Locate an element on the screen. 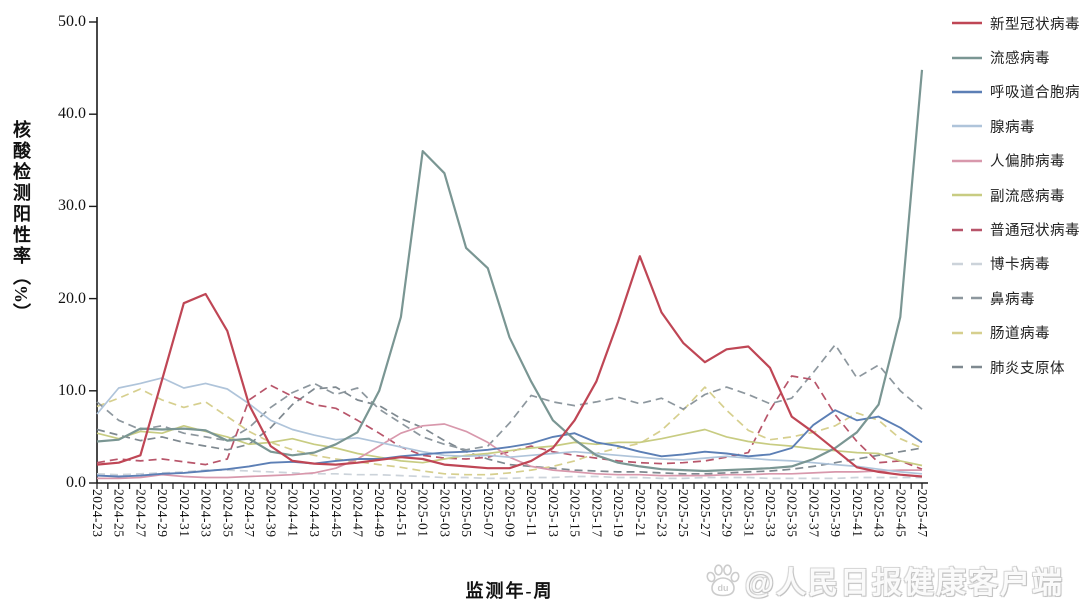 The image size is (1080, 608). x-tick-label: 2025-27 is located at coordinates (705, 513).